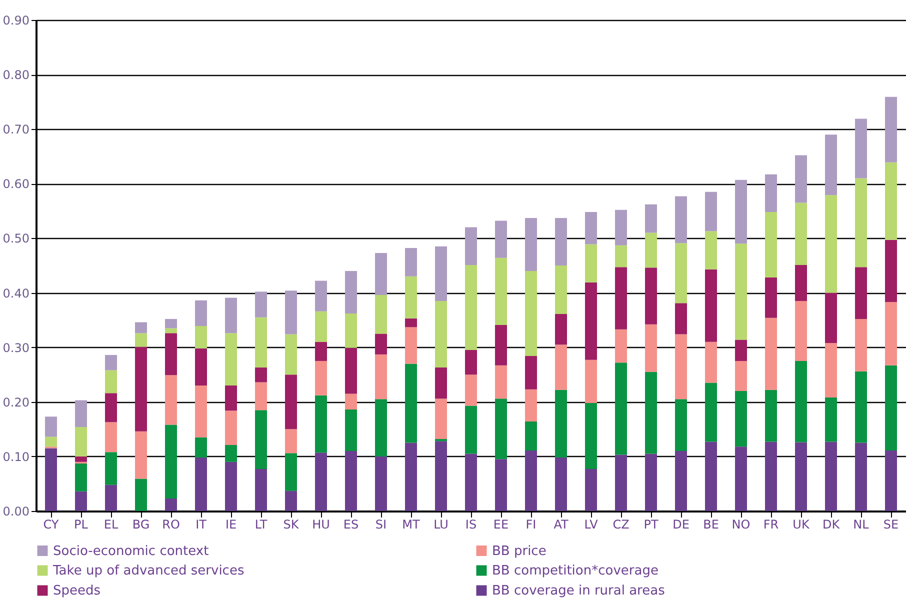 The width and height of the screenshot is (913, 608). I want to click on x-tick-label: FI, so click(531, 525).